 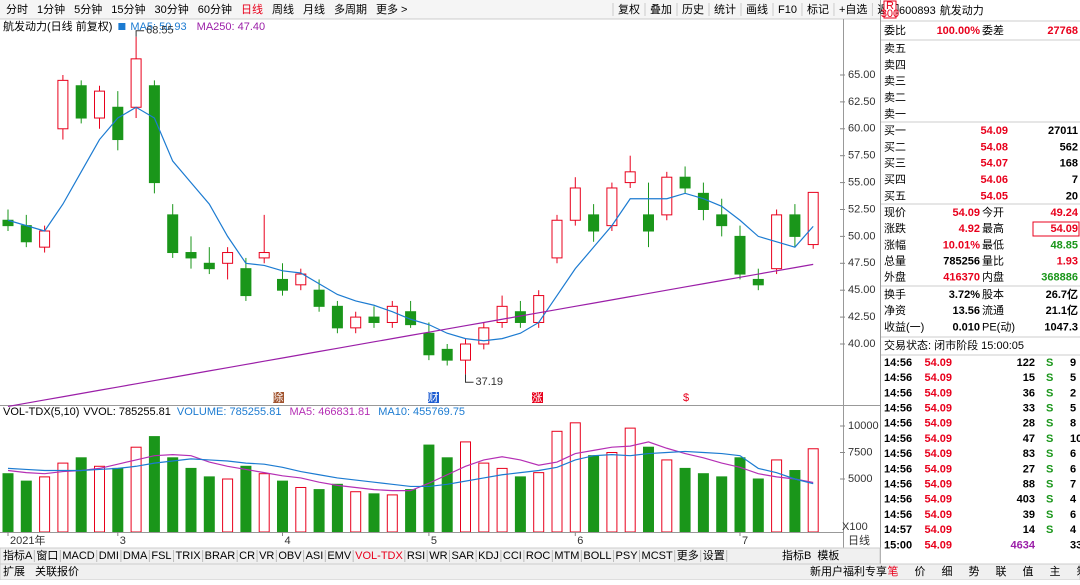 What do you see at coordinates (78, 556) in the screenshot?
I see `indicator-tab: MACD` at bounding box center [78, 556].